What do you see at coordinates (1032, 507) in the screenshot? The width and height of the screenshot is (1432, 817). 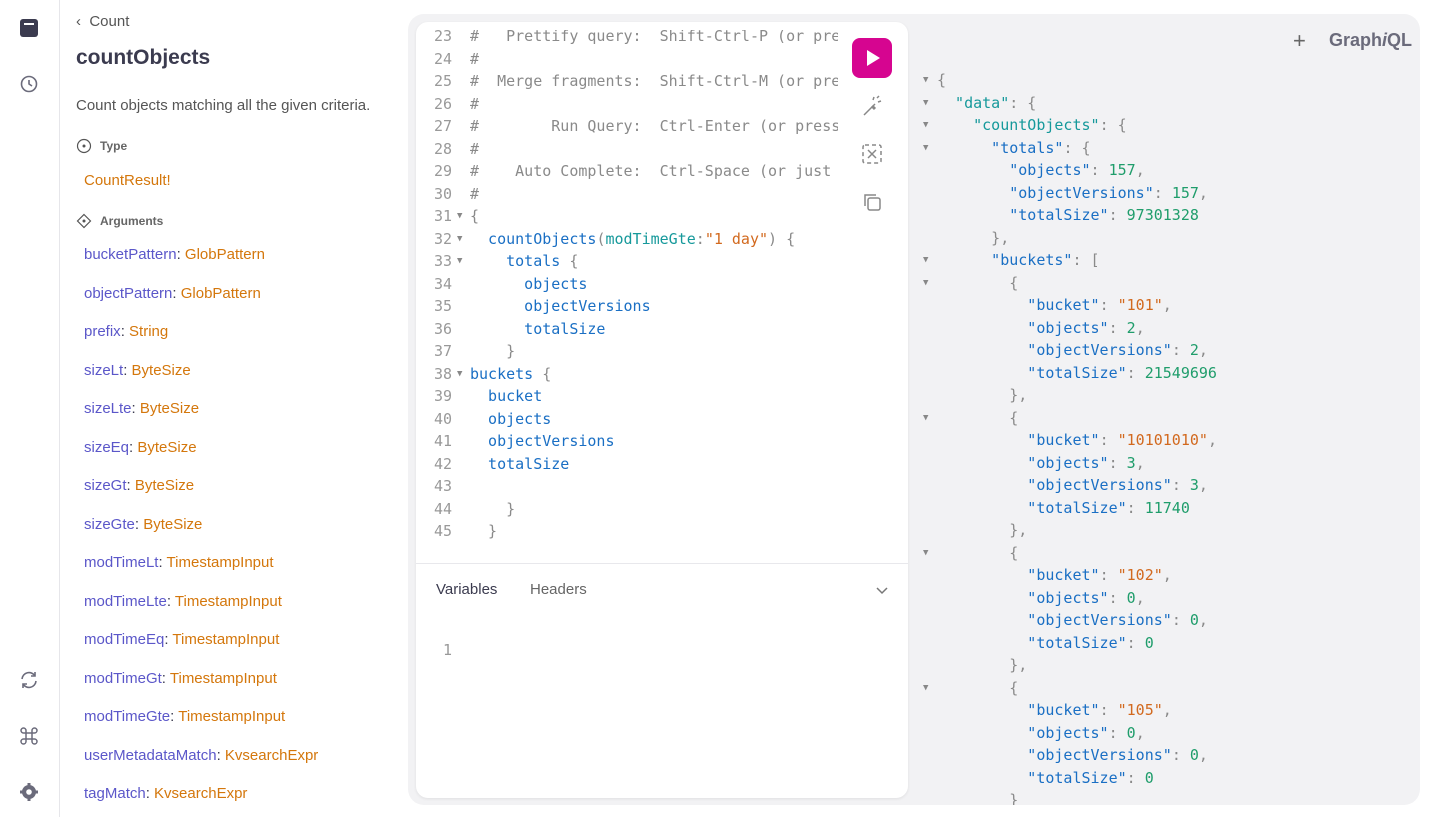 I see `code-token: "totalSize"` at bounding box center [1032, 507].